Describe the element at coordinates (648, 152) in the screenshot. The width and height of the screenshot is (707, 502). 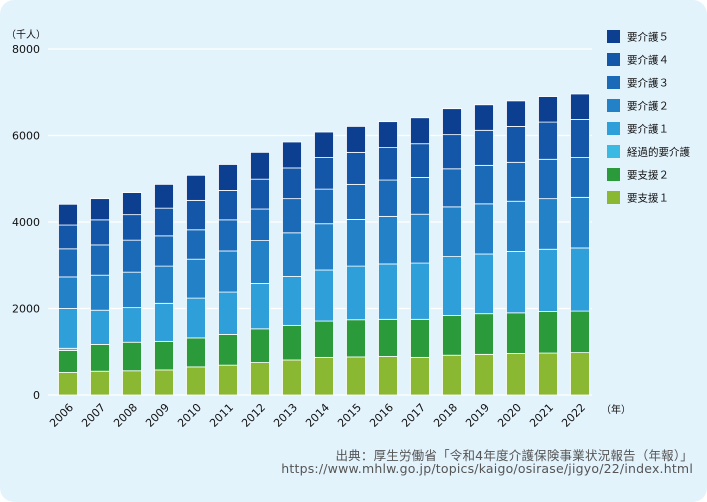
I see `legend-item: 経過的要介護` at that location.